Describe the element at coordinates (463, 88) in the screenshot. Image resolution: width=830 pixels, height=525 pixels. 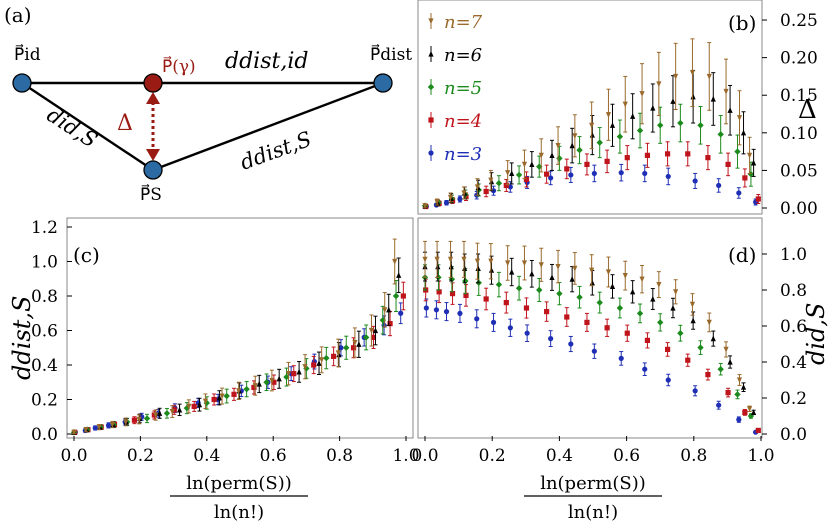
I see `legend-entry: n=5` at that location.